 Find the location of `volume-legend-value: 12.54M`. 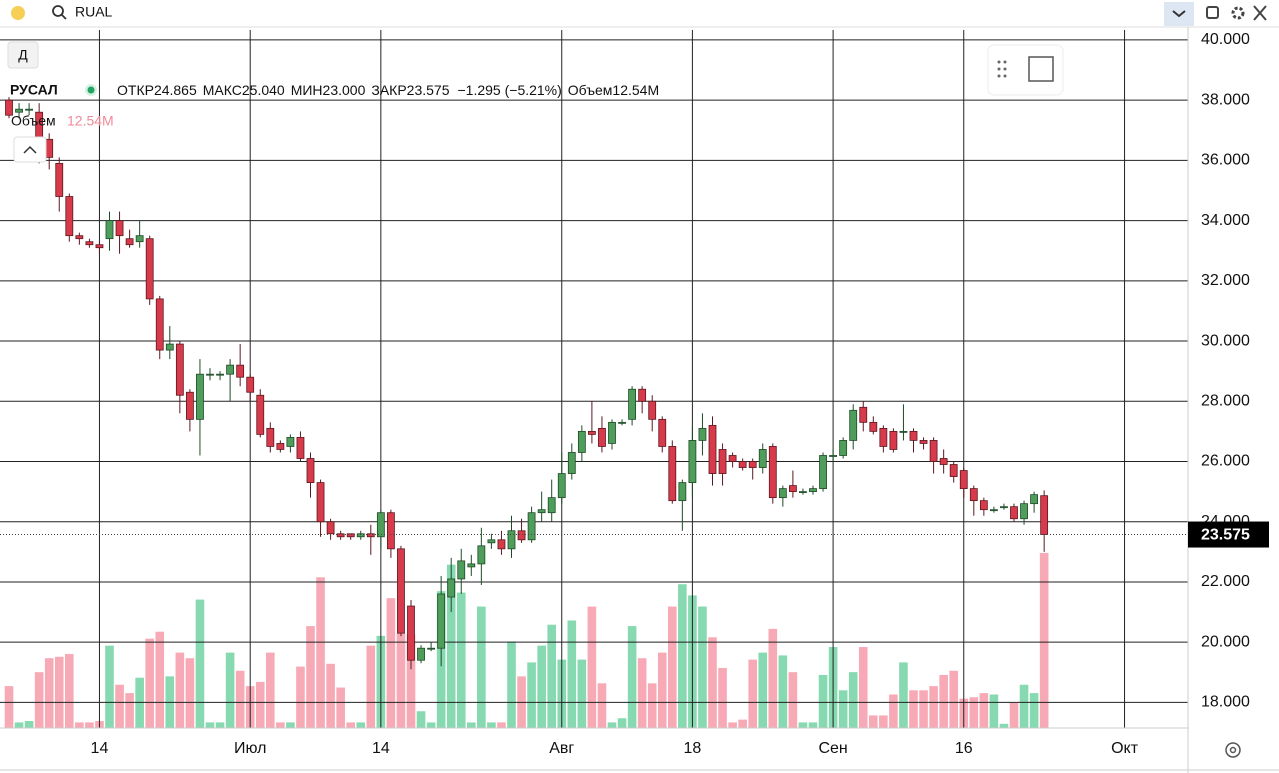

volume-legend-value: 12.54M is located at coordinates (90, 121).